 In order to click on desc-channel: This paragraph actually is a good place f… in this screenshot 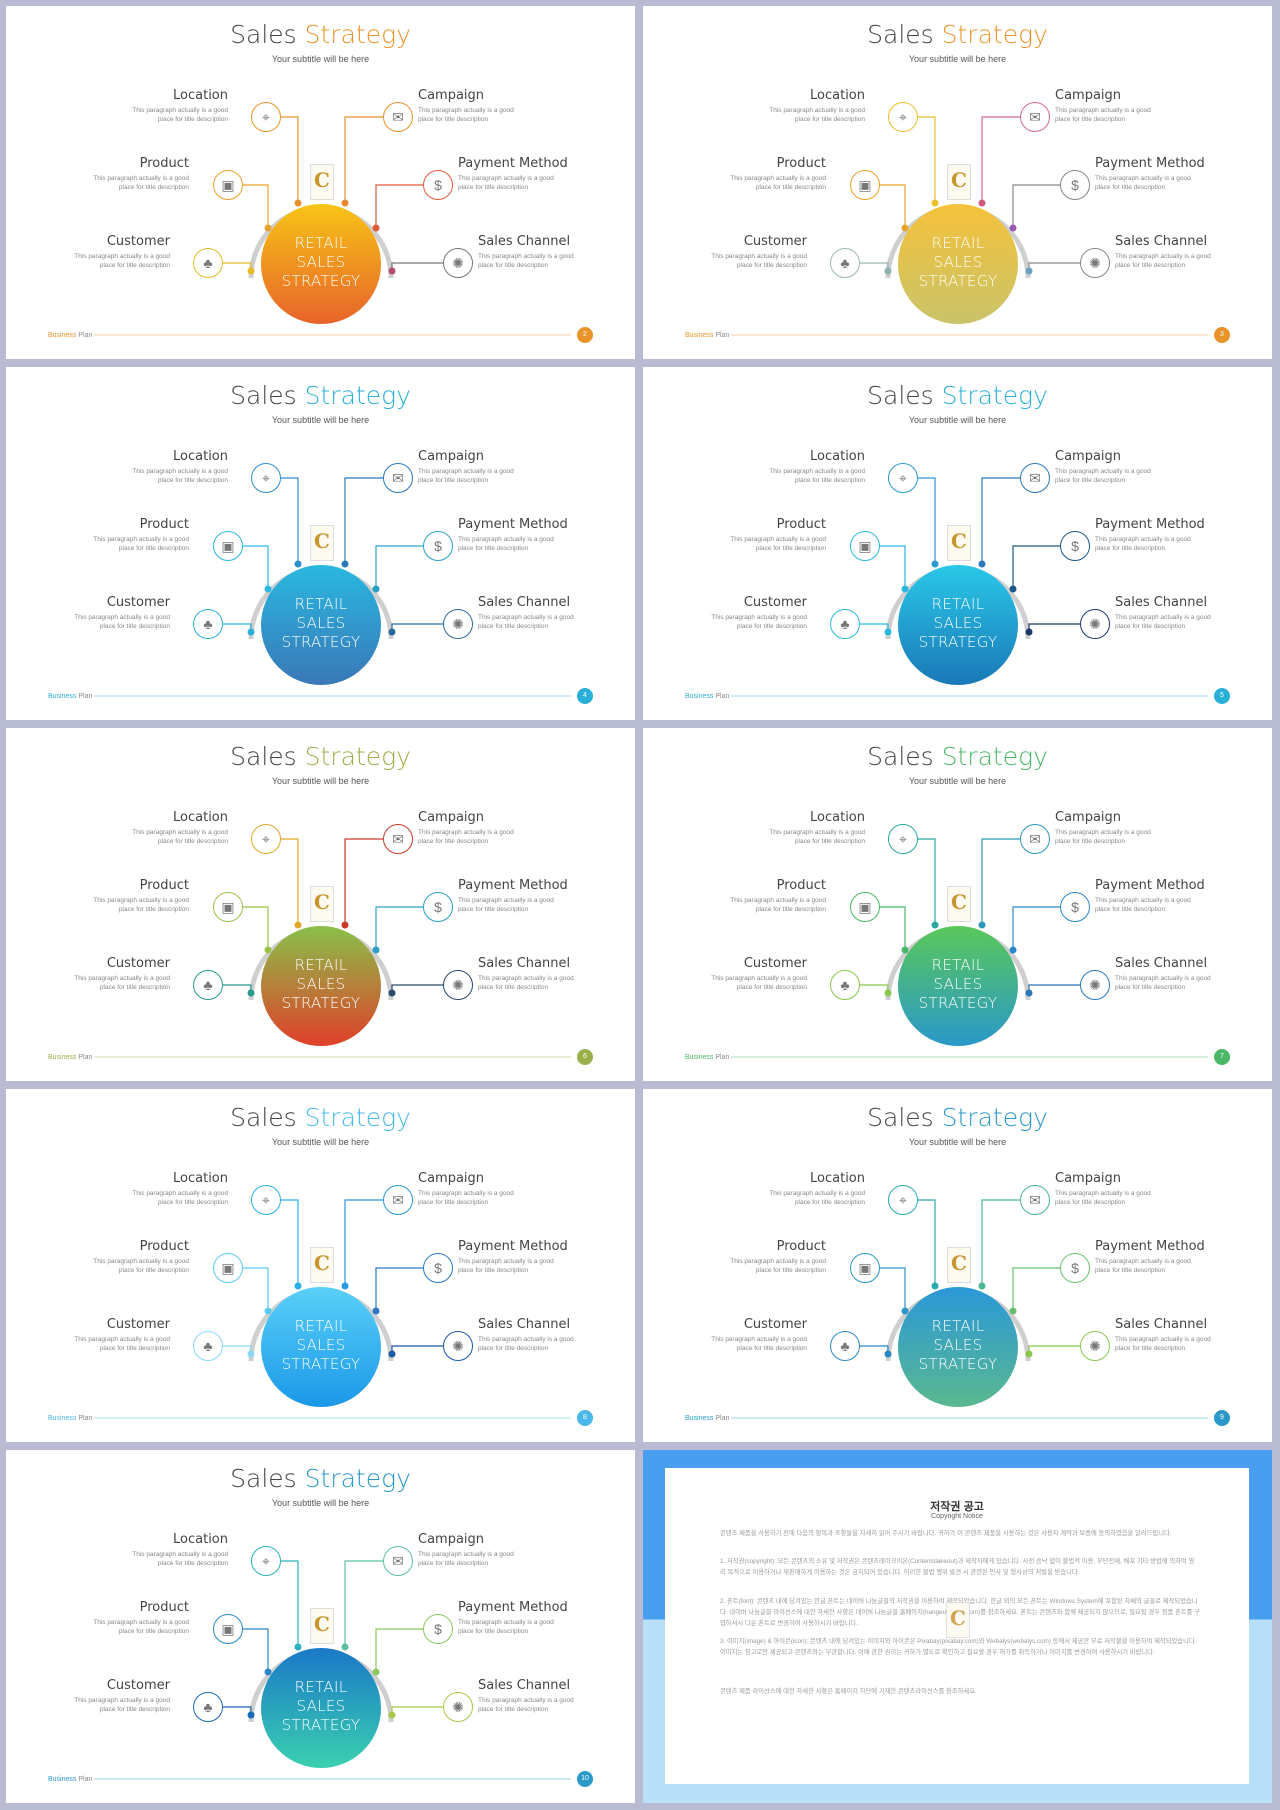, I will do `click(526, 261)`.